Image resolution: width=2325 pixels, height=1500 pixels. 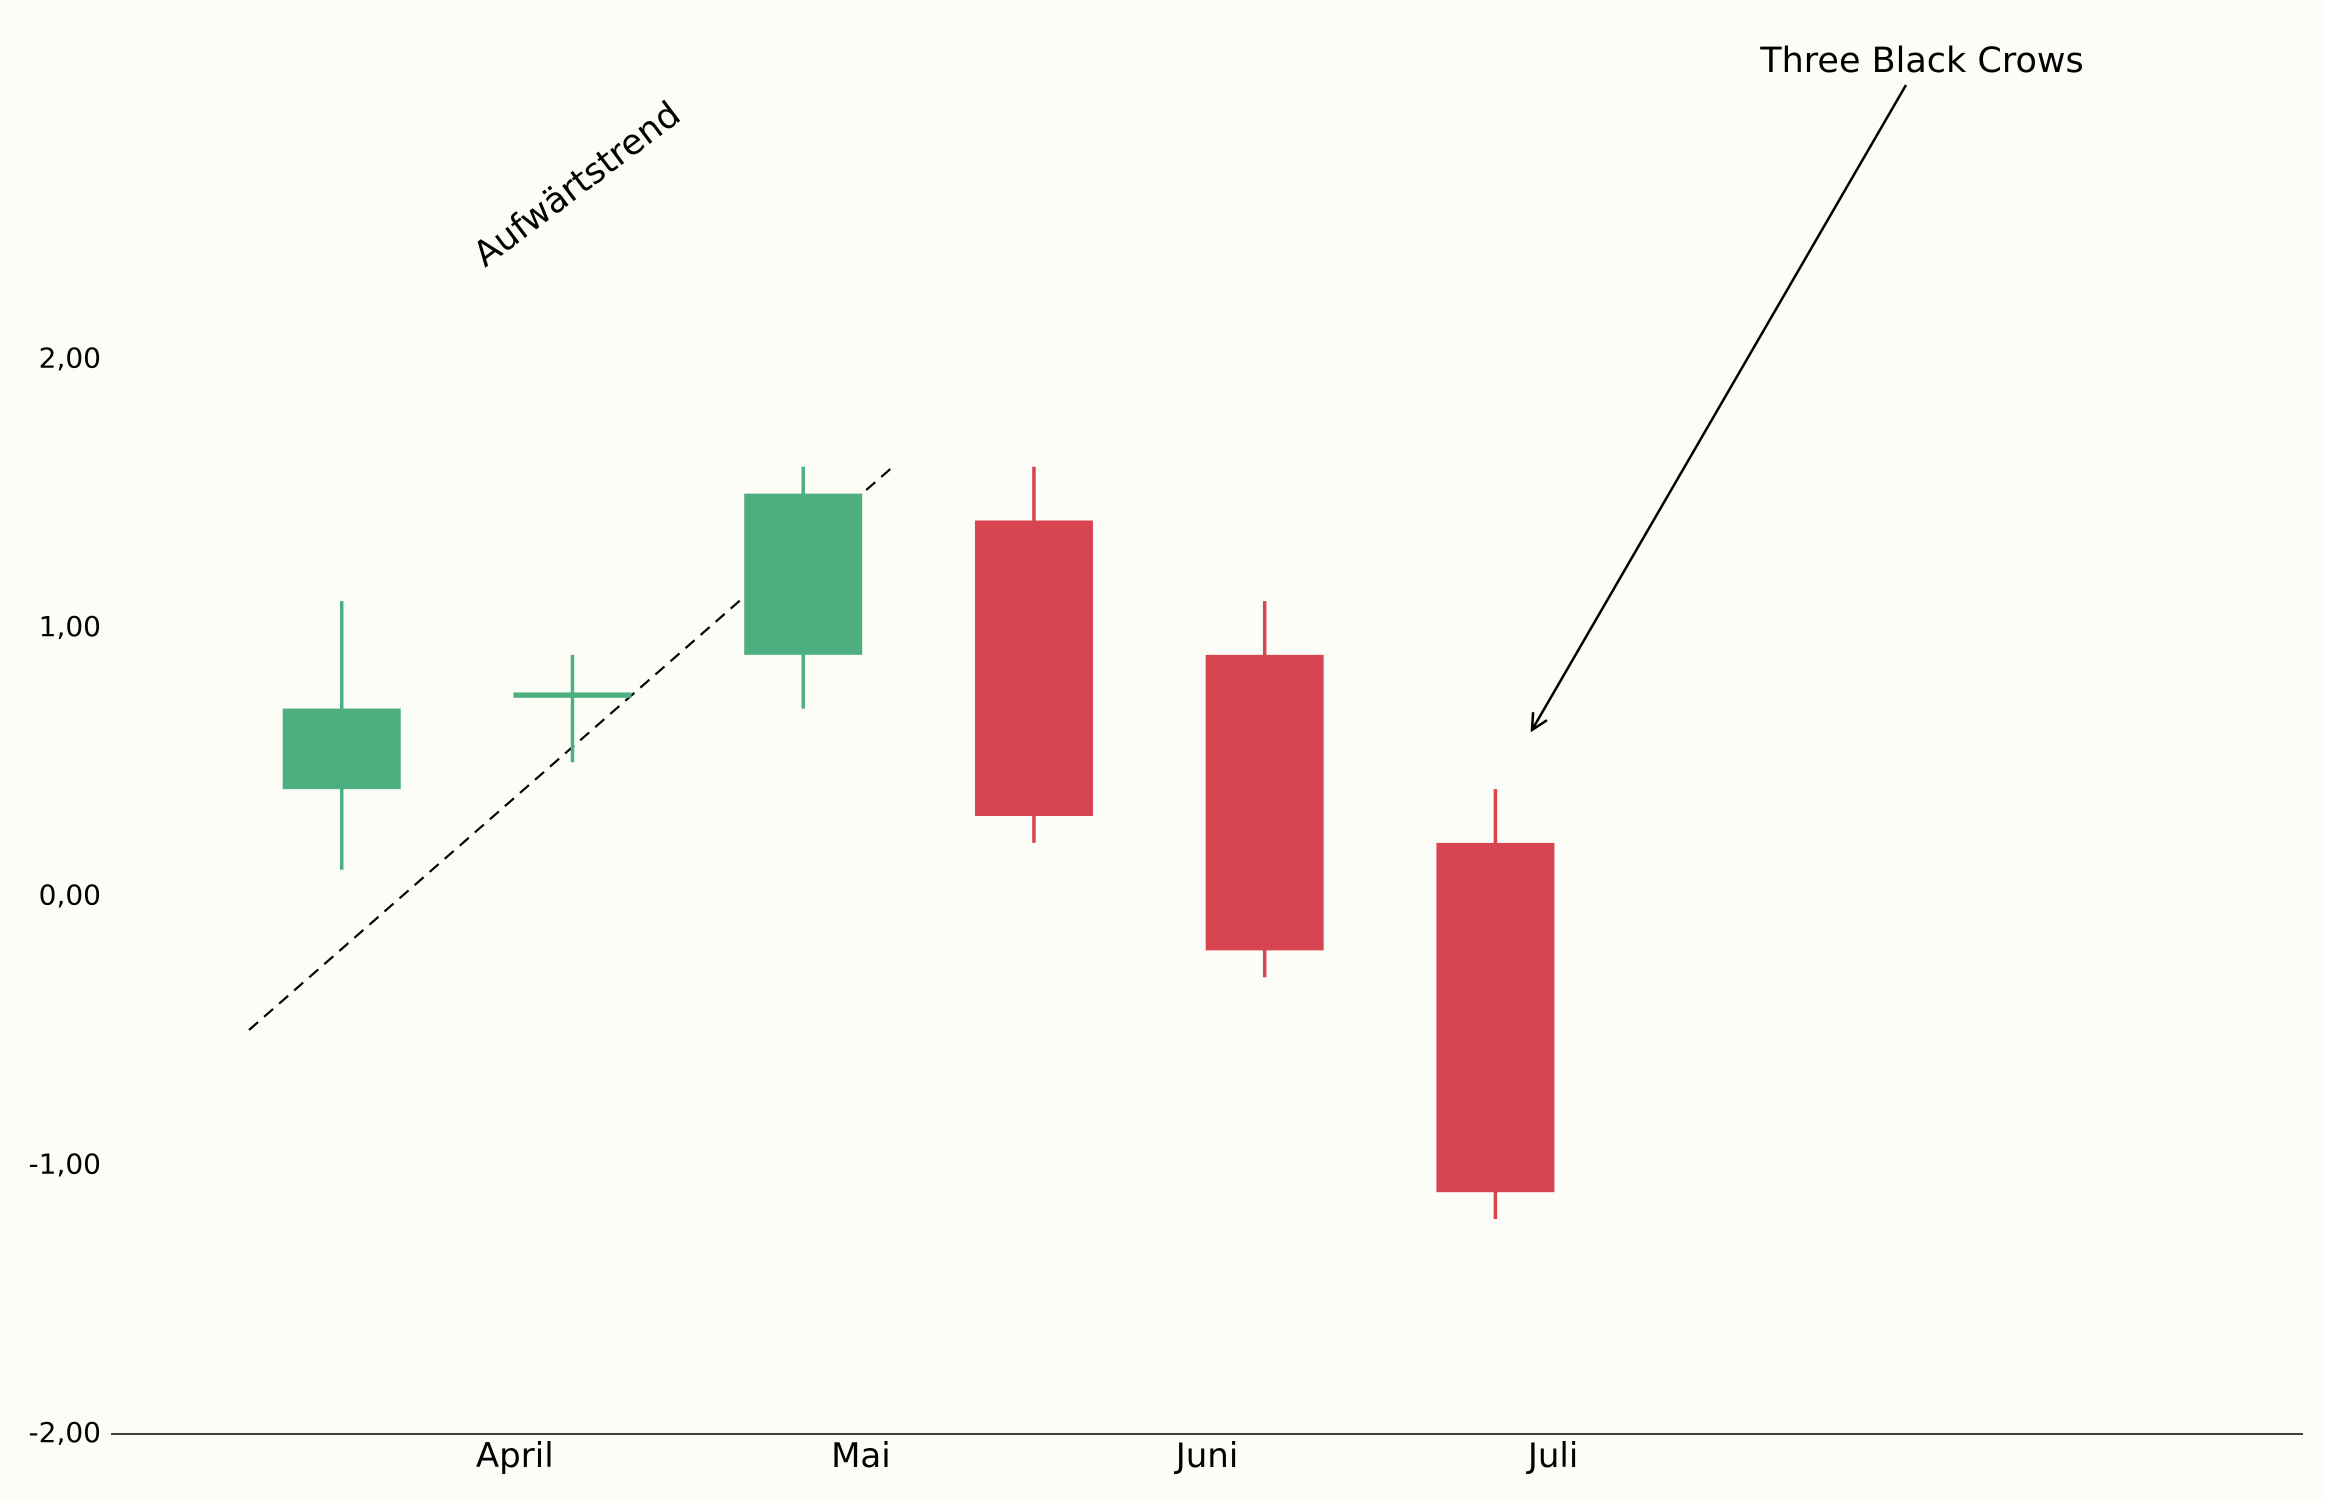 What do you see at coordinates (70, 626) in the screenshot?
I see `y-tick-label: 1,00` at bounding box center [70, 626].